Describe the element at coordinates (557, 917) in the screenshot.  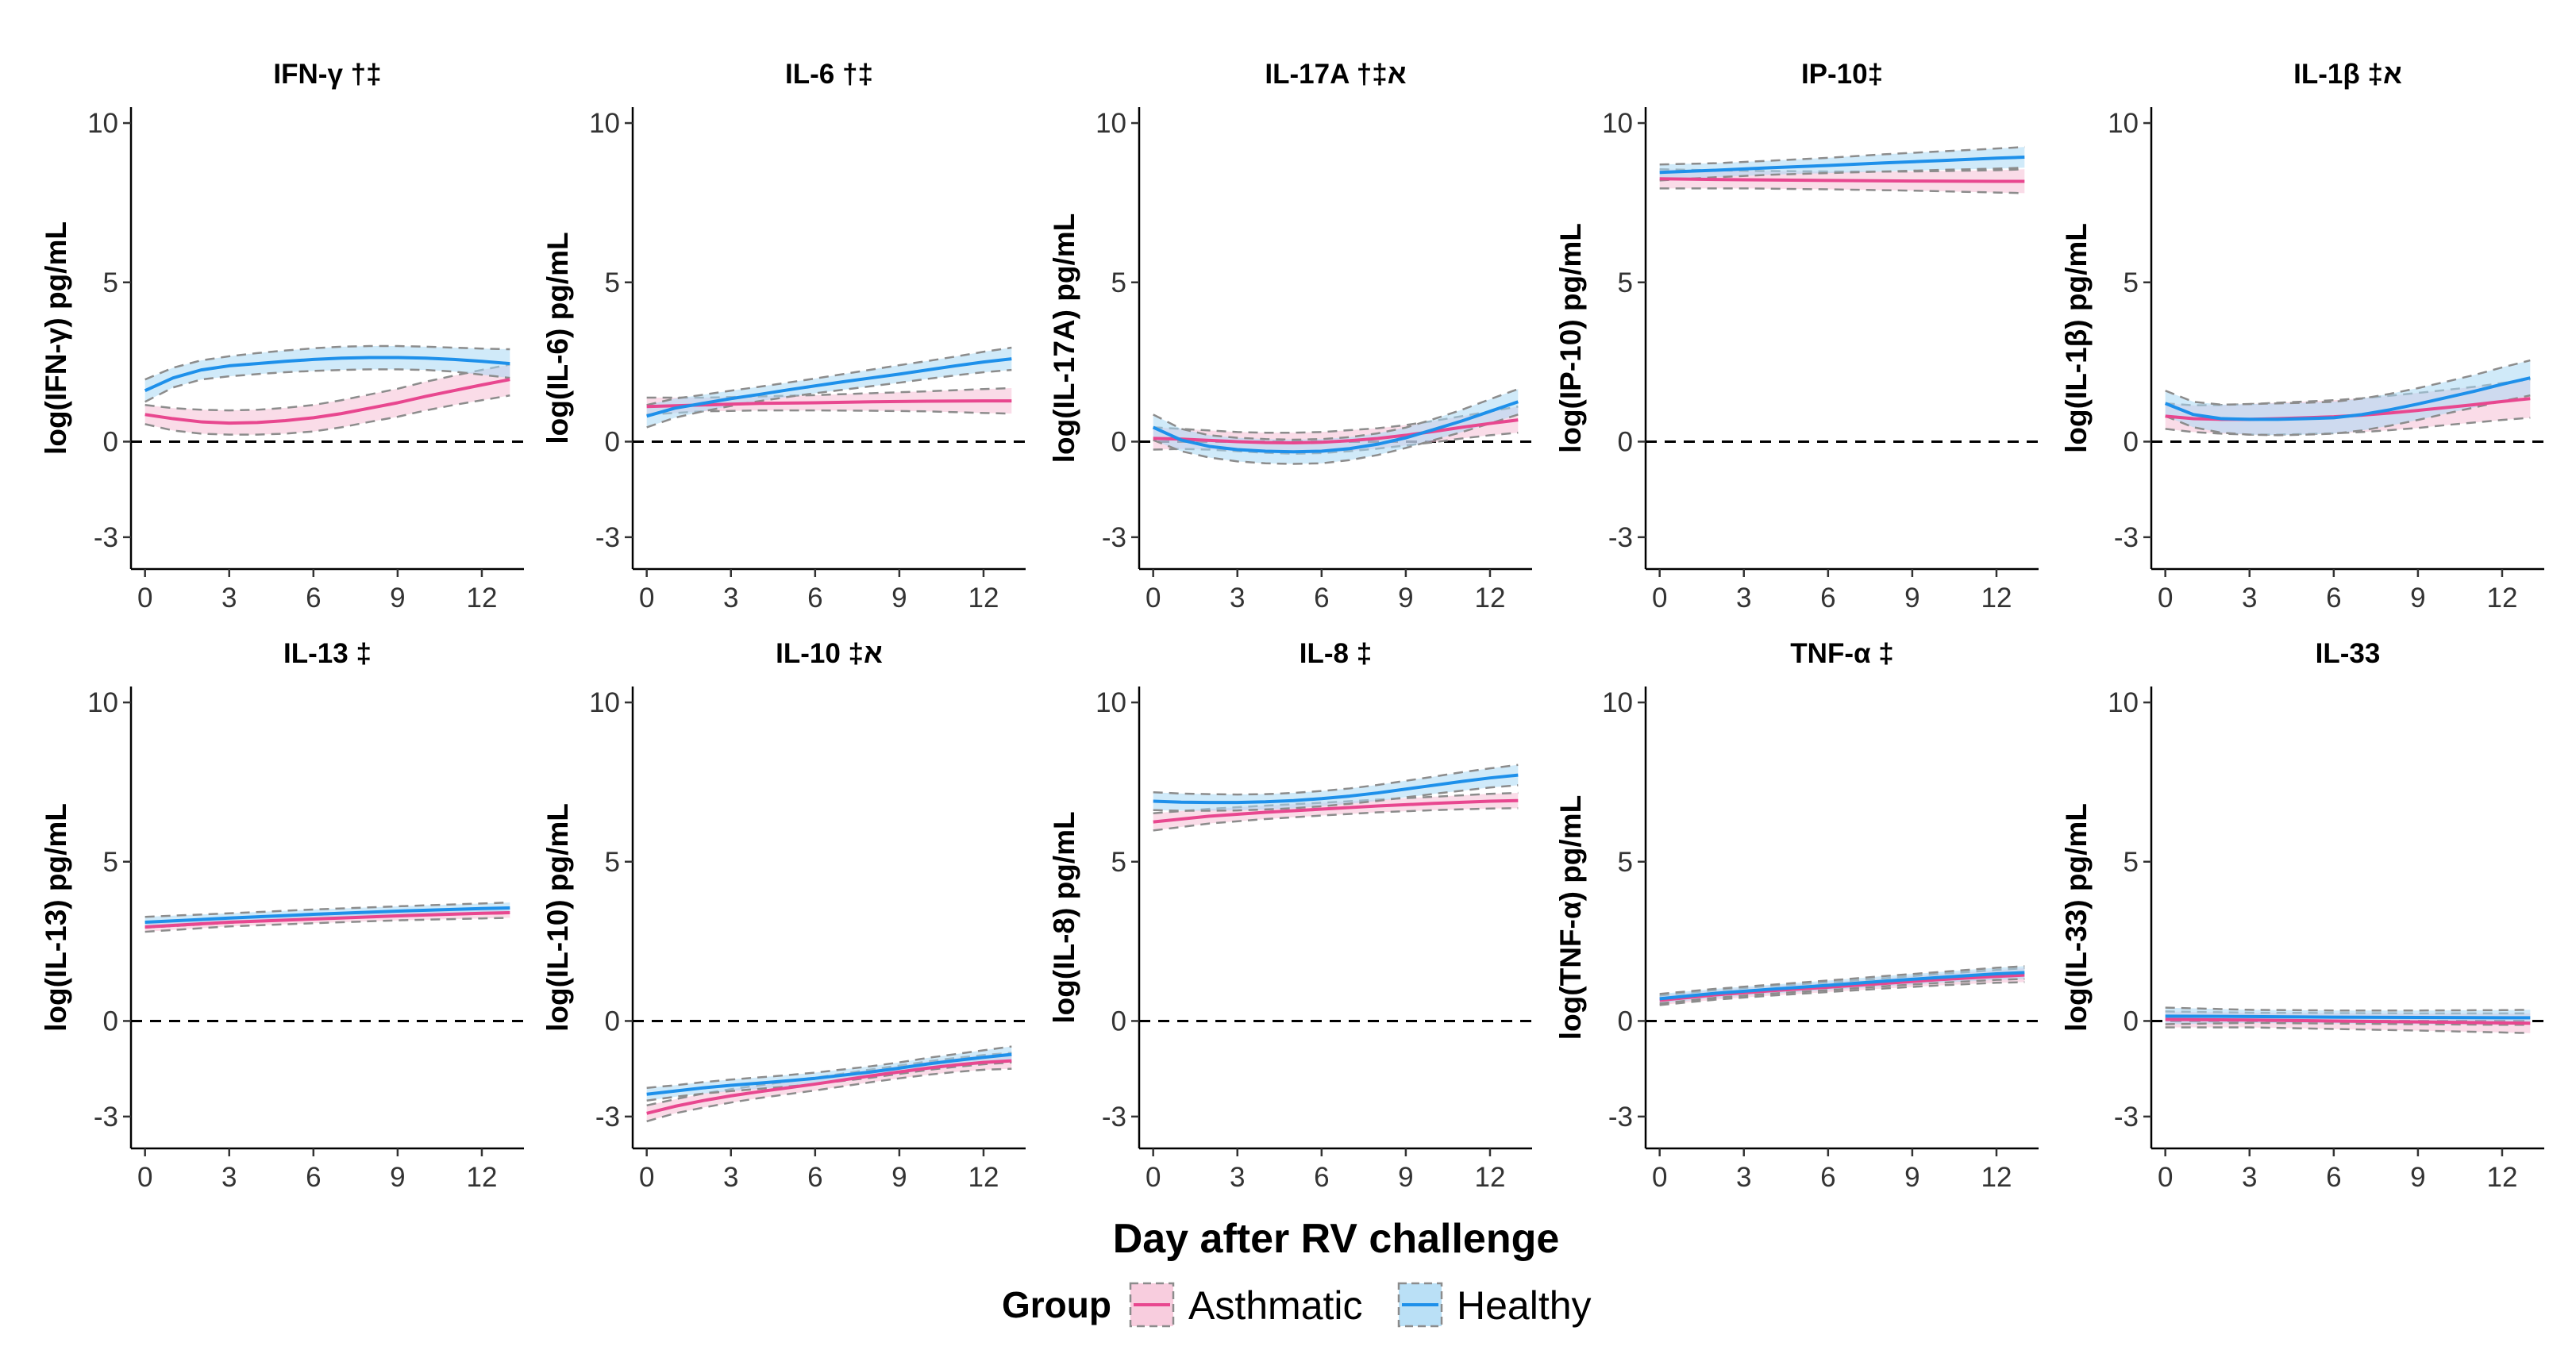
I see `y-axis-label: log(IL-10) pg/mL` at that location.